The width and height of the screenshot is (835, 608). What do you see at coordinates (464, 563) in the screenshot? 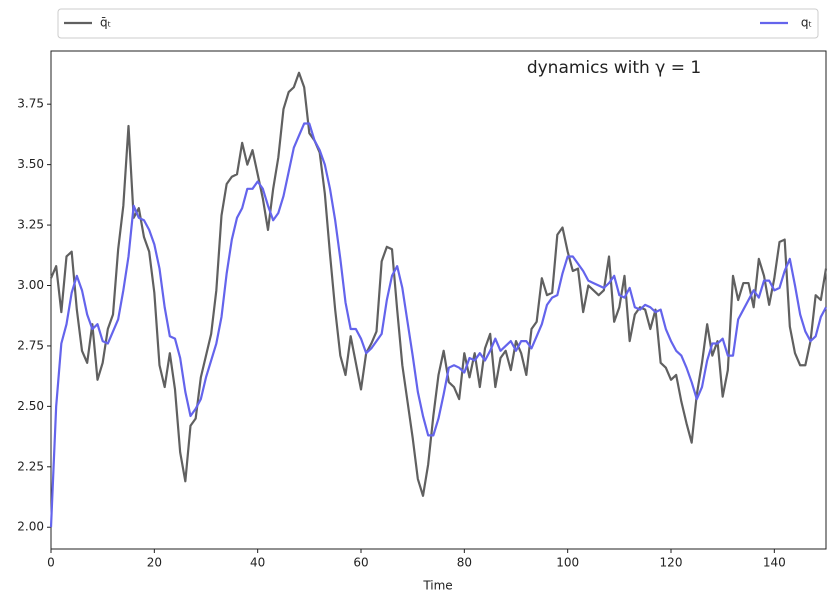
I see `x-tick-label: 80` at bounding box center [464, 563].